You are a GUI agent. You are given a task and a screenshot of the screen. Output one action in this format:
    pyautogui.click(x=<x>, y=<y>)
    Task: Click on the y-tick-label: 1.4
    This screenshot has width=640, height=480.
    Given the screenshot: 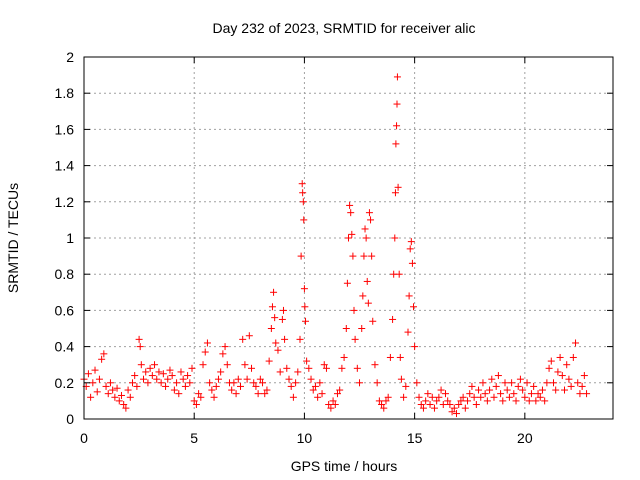 What is the action you would take?
    pyautogui.click(x=65, y=166)
    